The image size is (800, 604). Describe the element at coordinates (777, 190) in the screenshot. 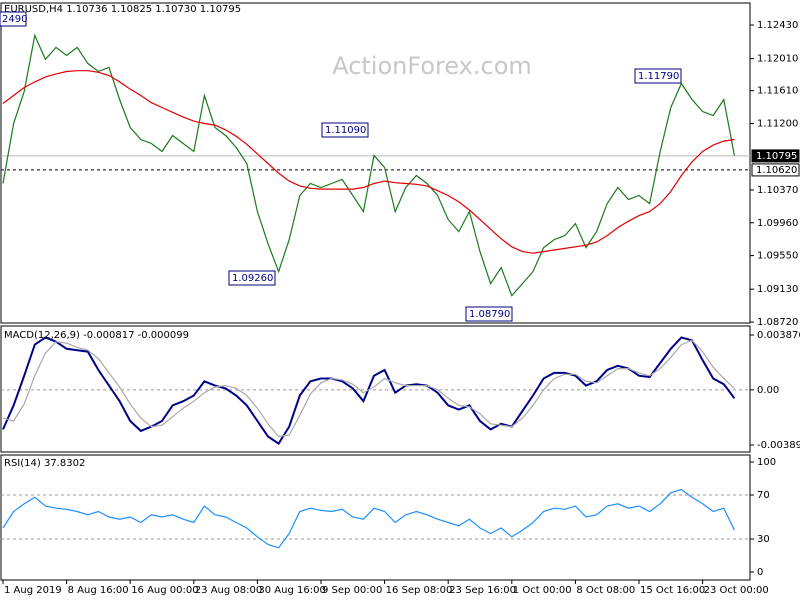

I see `y-tick-label: 1.10370` at that location.